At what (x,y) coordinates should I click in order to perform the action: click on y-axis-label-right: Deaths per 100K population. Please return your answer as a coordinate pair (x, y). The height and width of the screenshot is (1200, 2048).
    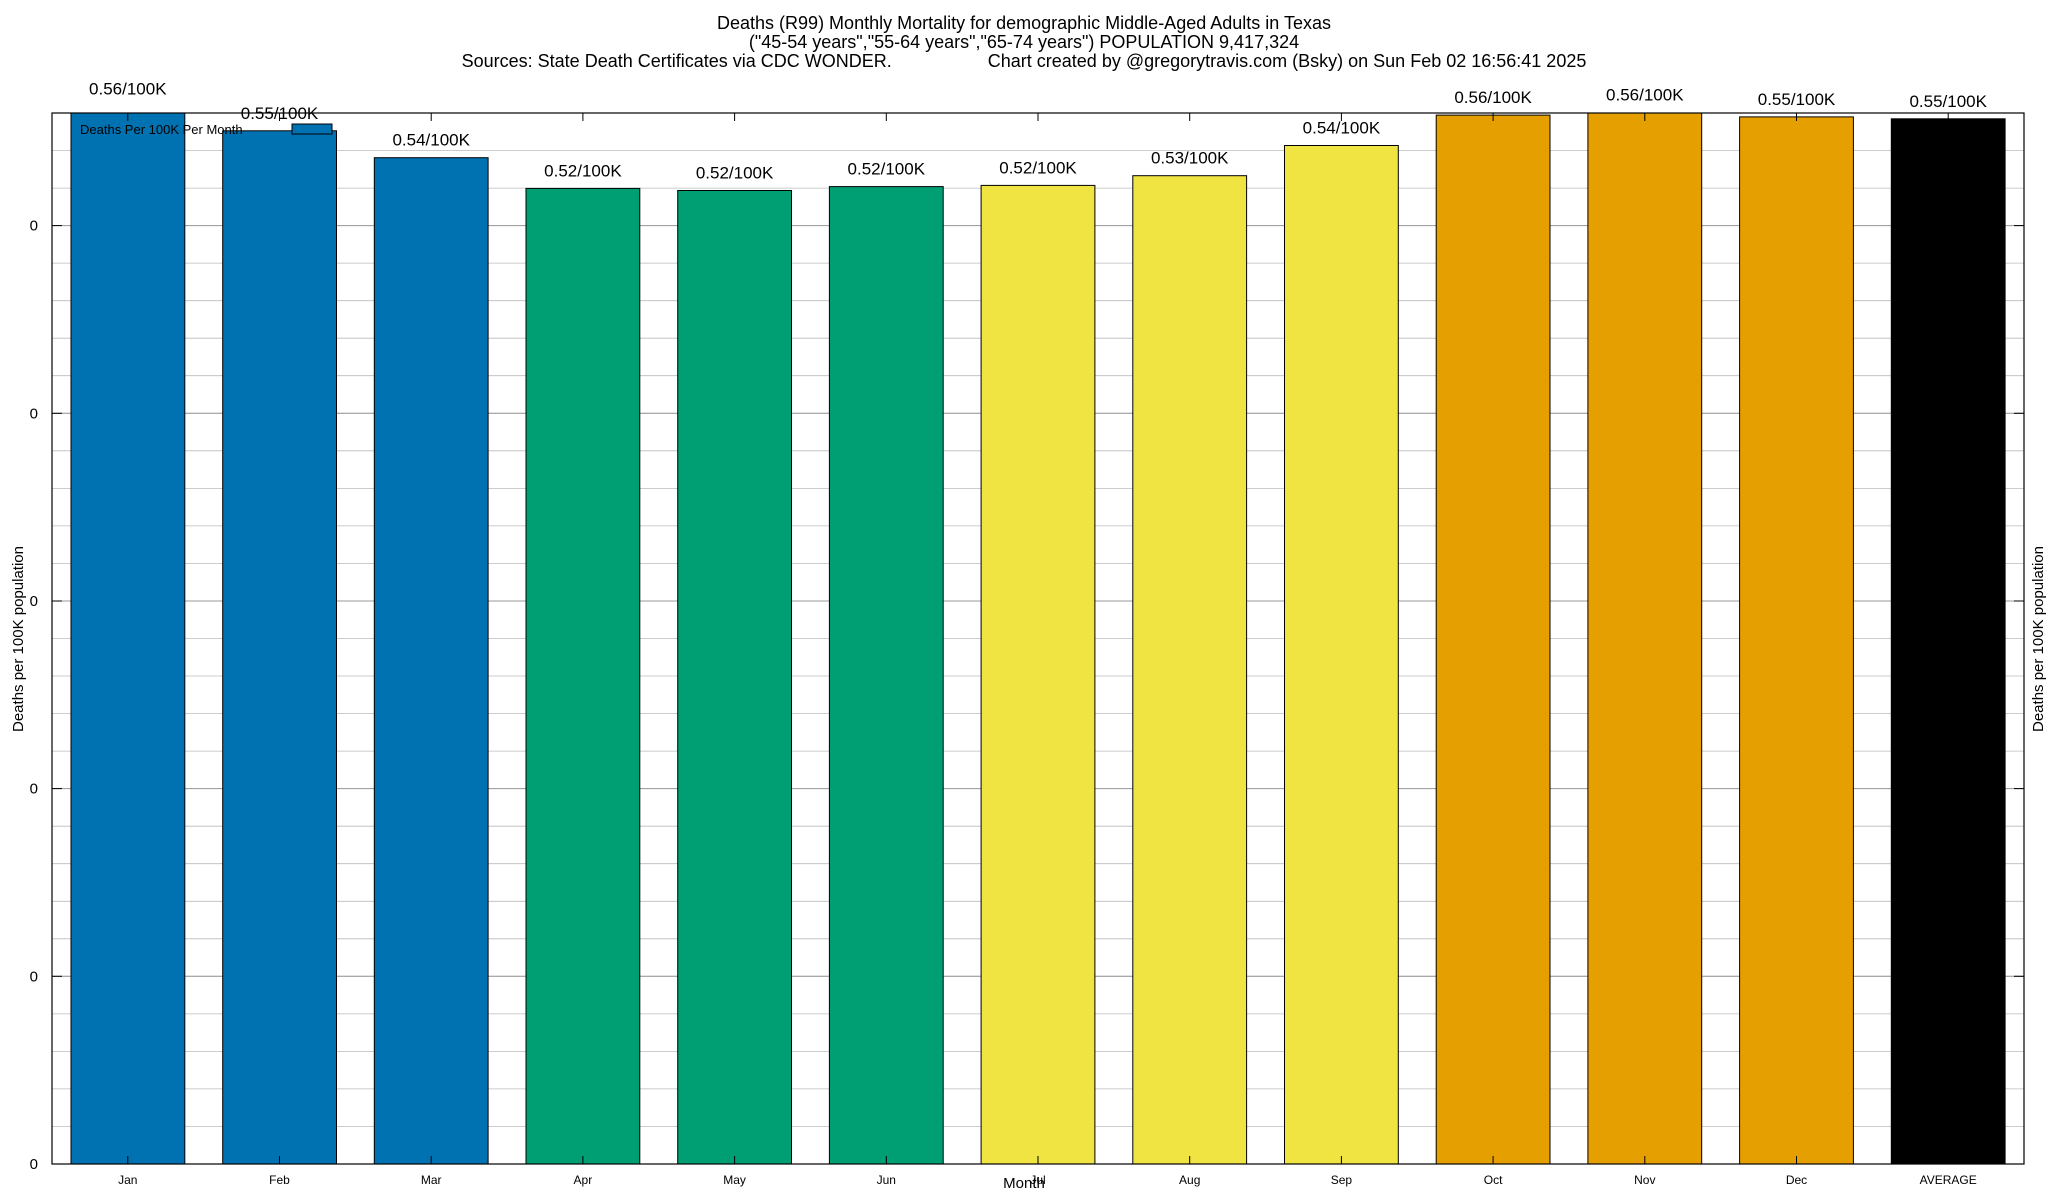
    Looking at the image, I should click on (2038, 638).